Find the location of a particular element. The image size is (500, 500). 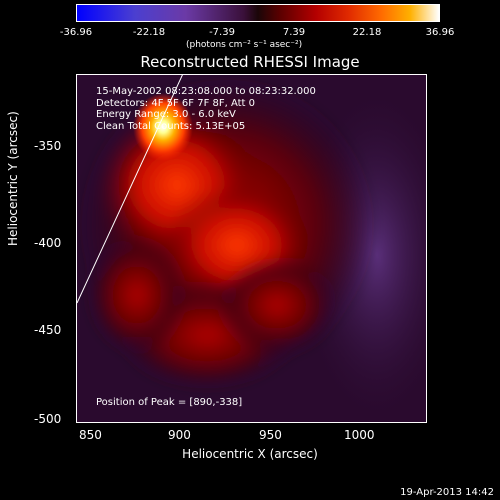

y-tick: -500 is located at coordinates (48, 419).